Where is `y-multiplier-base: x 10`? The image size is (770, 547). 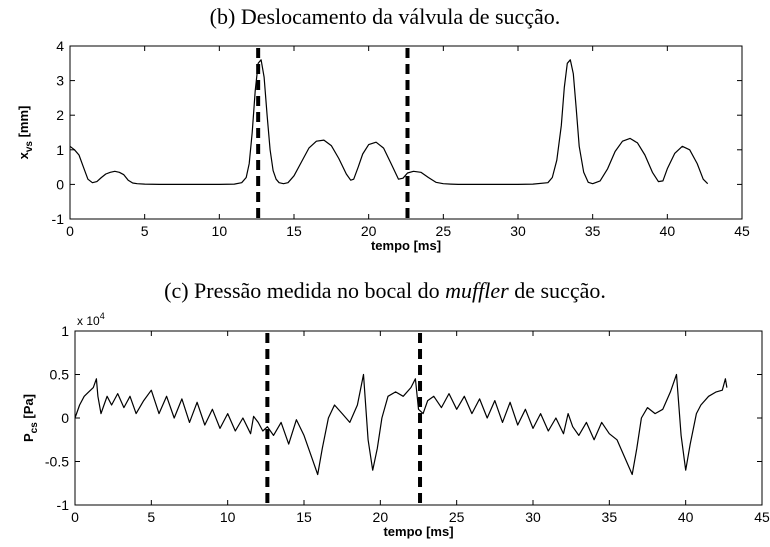 y-multiplier-base: x 10 is located at coordinates (88, 321).